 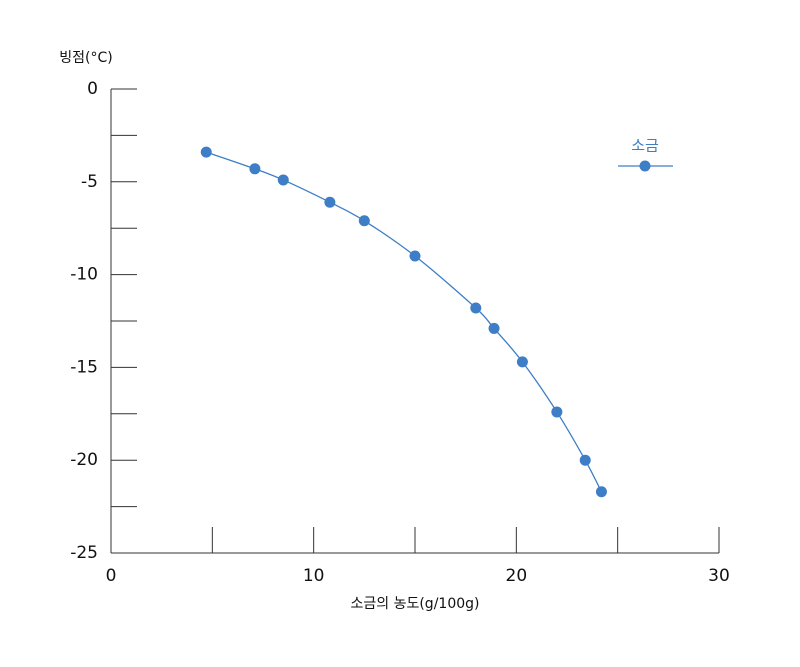 I want to click on x-tick-label: 0, so click(x=111, y=576).